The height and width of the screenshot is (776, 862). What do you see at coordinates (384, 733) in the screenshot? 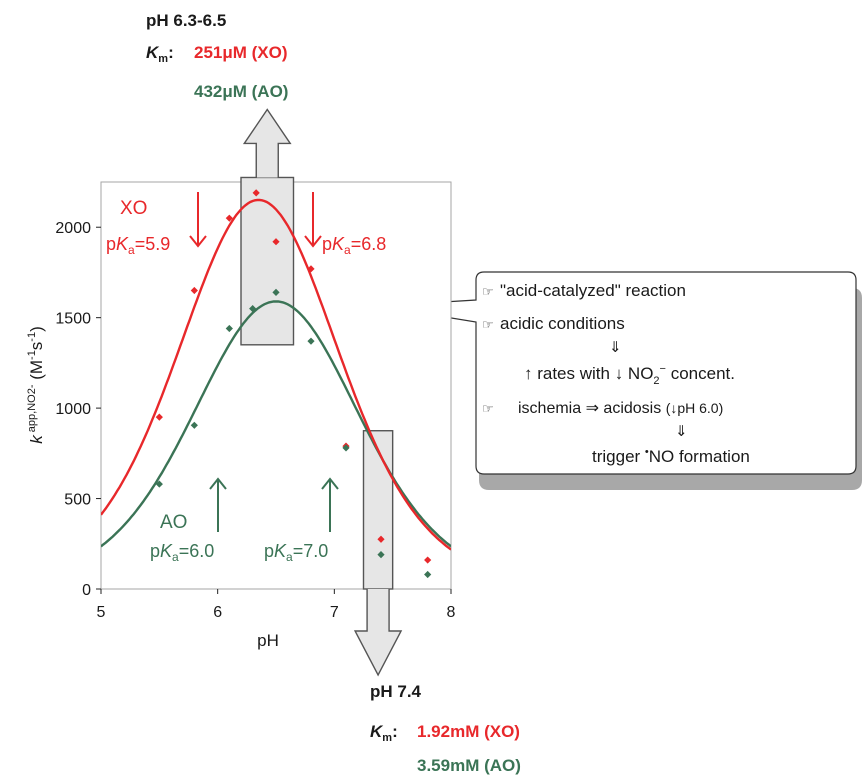
I see `bottom-km-label: Km:` at bounding box center [384, 733].